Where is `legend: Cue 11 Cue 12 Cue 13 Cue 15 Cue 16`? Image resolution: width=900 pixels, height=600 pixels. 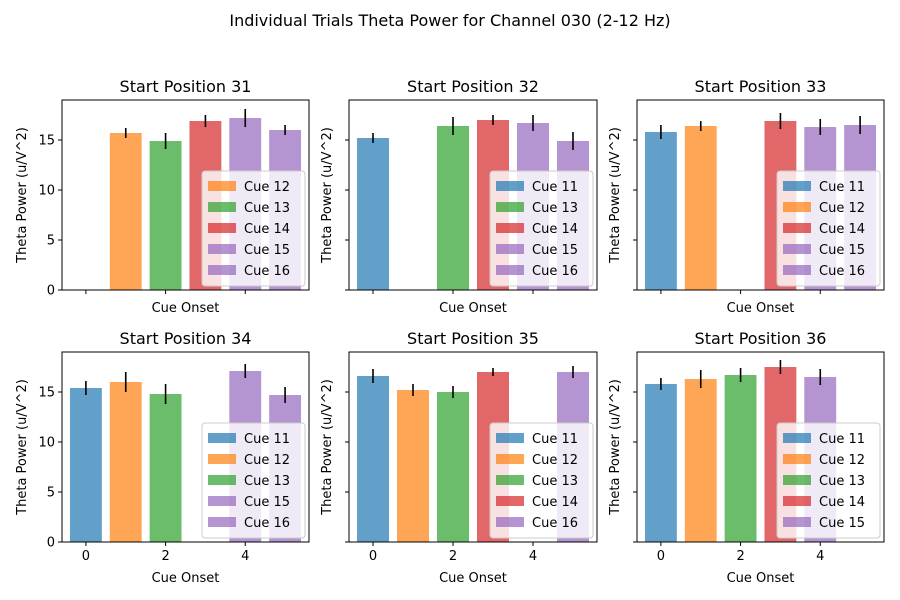 legend: Cue 11 Cue 12 Cue 13 Cue 15 Cue 16 is located at coordinates (253, 480).